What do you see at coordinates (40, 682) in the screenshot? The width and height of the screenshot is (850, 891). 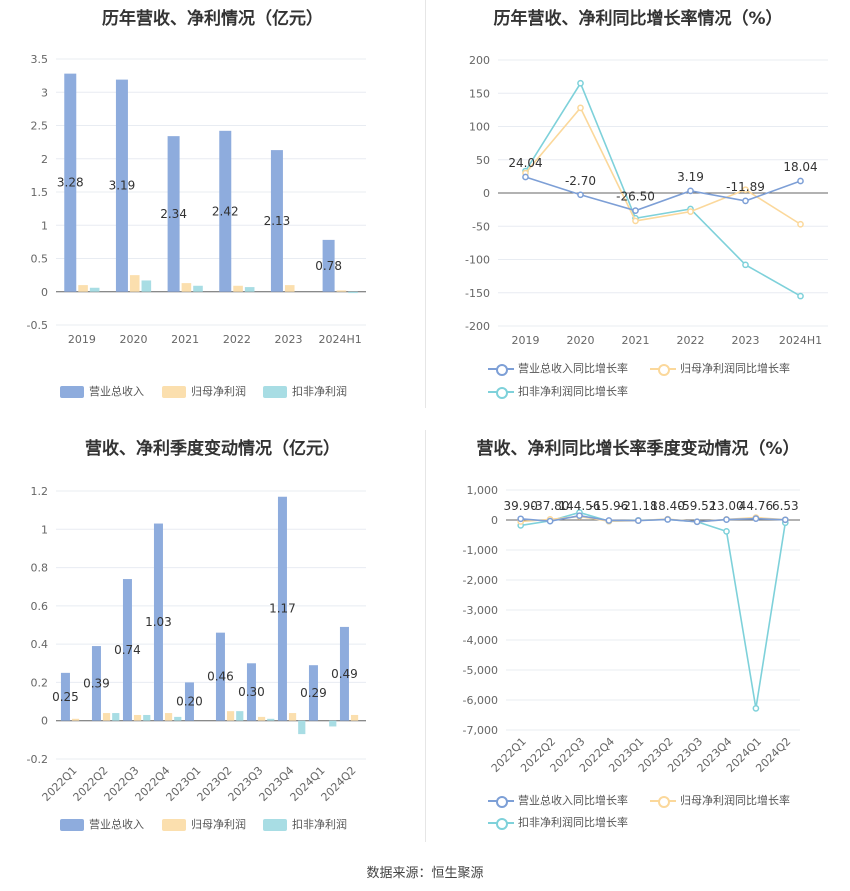 I see `y-tick-label: 0.2` at bounding box center [40, 682].